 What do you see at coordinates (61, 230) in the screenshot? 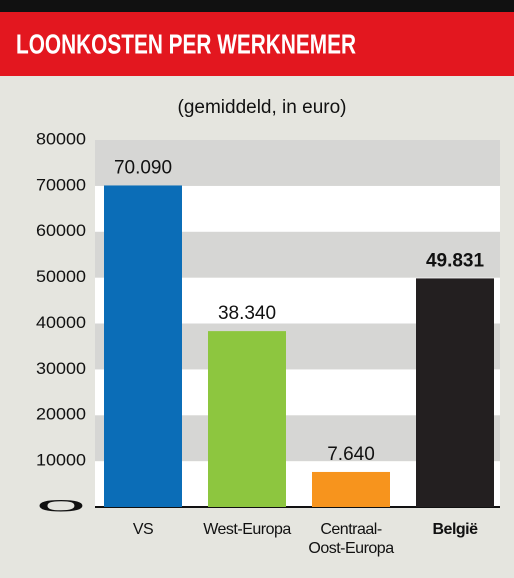
I see `y-tick-label: 60000` at bounding box center [61, 230].